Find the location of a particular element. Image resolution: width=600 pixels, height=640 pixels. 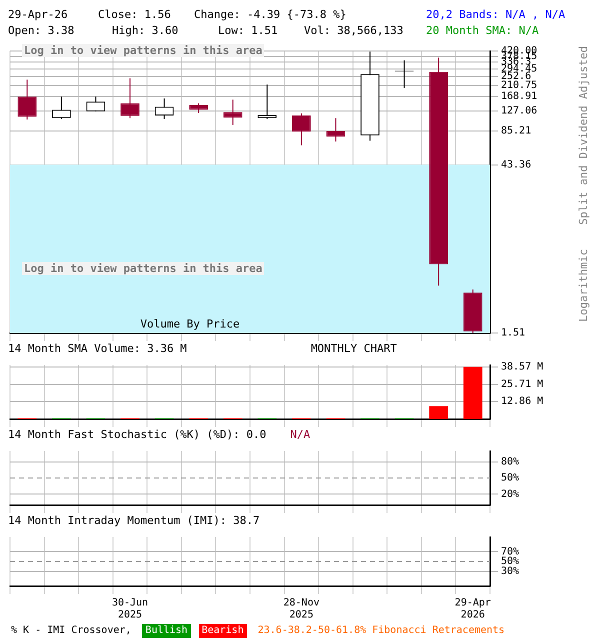

y-tick-label: 20% is located at coordinates (510, 494).